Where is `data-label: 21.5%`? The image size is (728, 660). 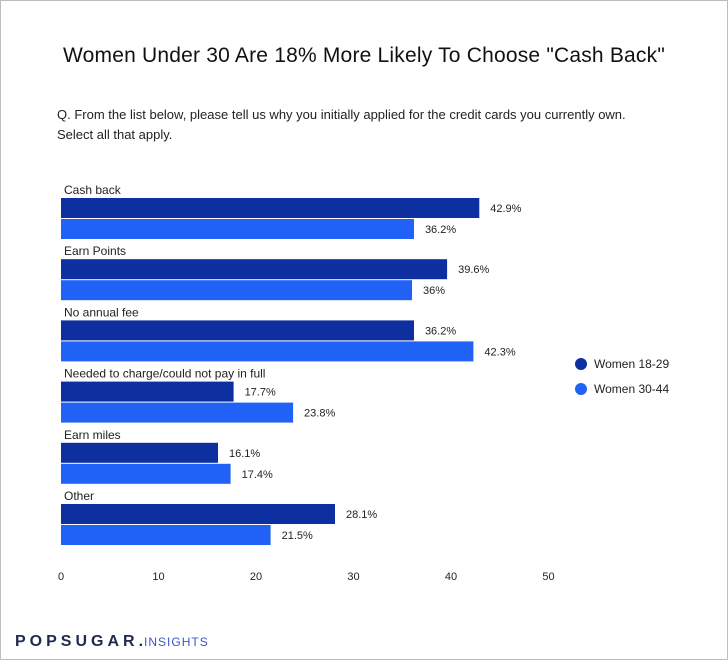
data-label: 21.5% is located at coordinates (297, 536).